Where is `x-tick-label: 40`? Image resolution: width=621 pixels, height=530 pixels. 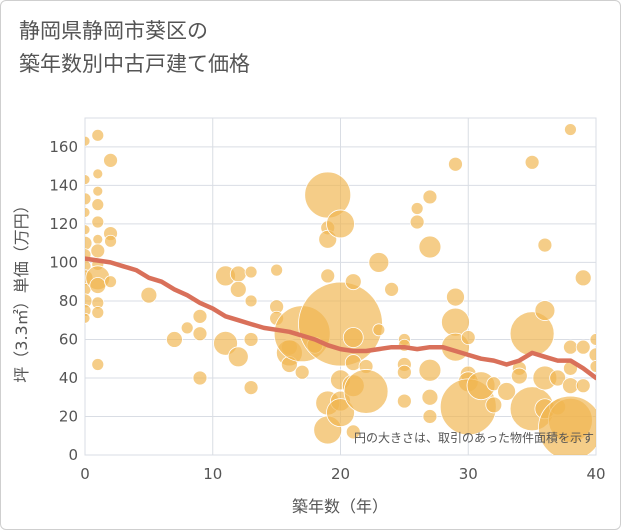
x-tick-label: 40 is located at coordinates (595, 474).